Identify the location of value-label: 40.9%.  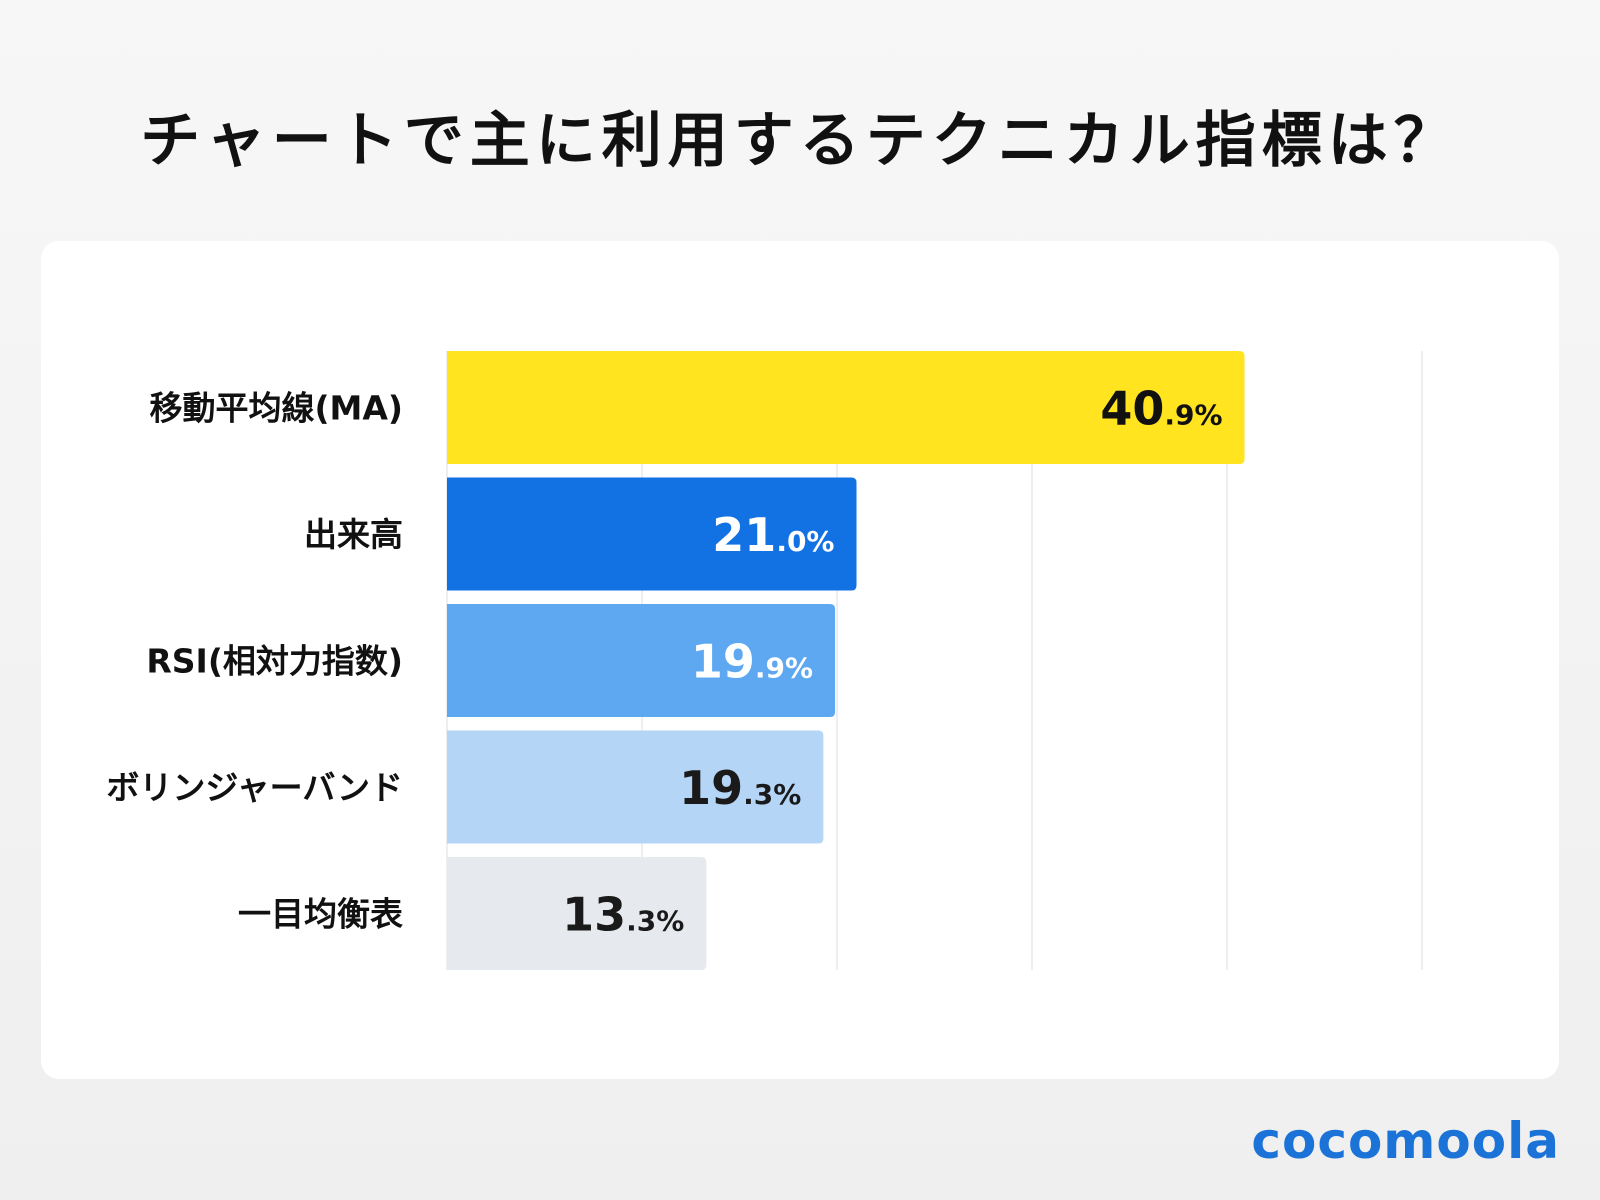
(1161, 409).